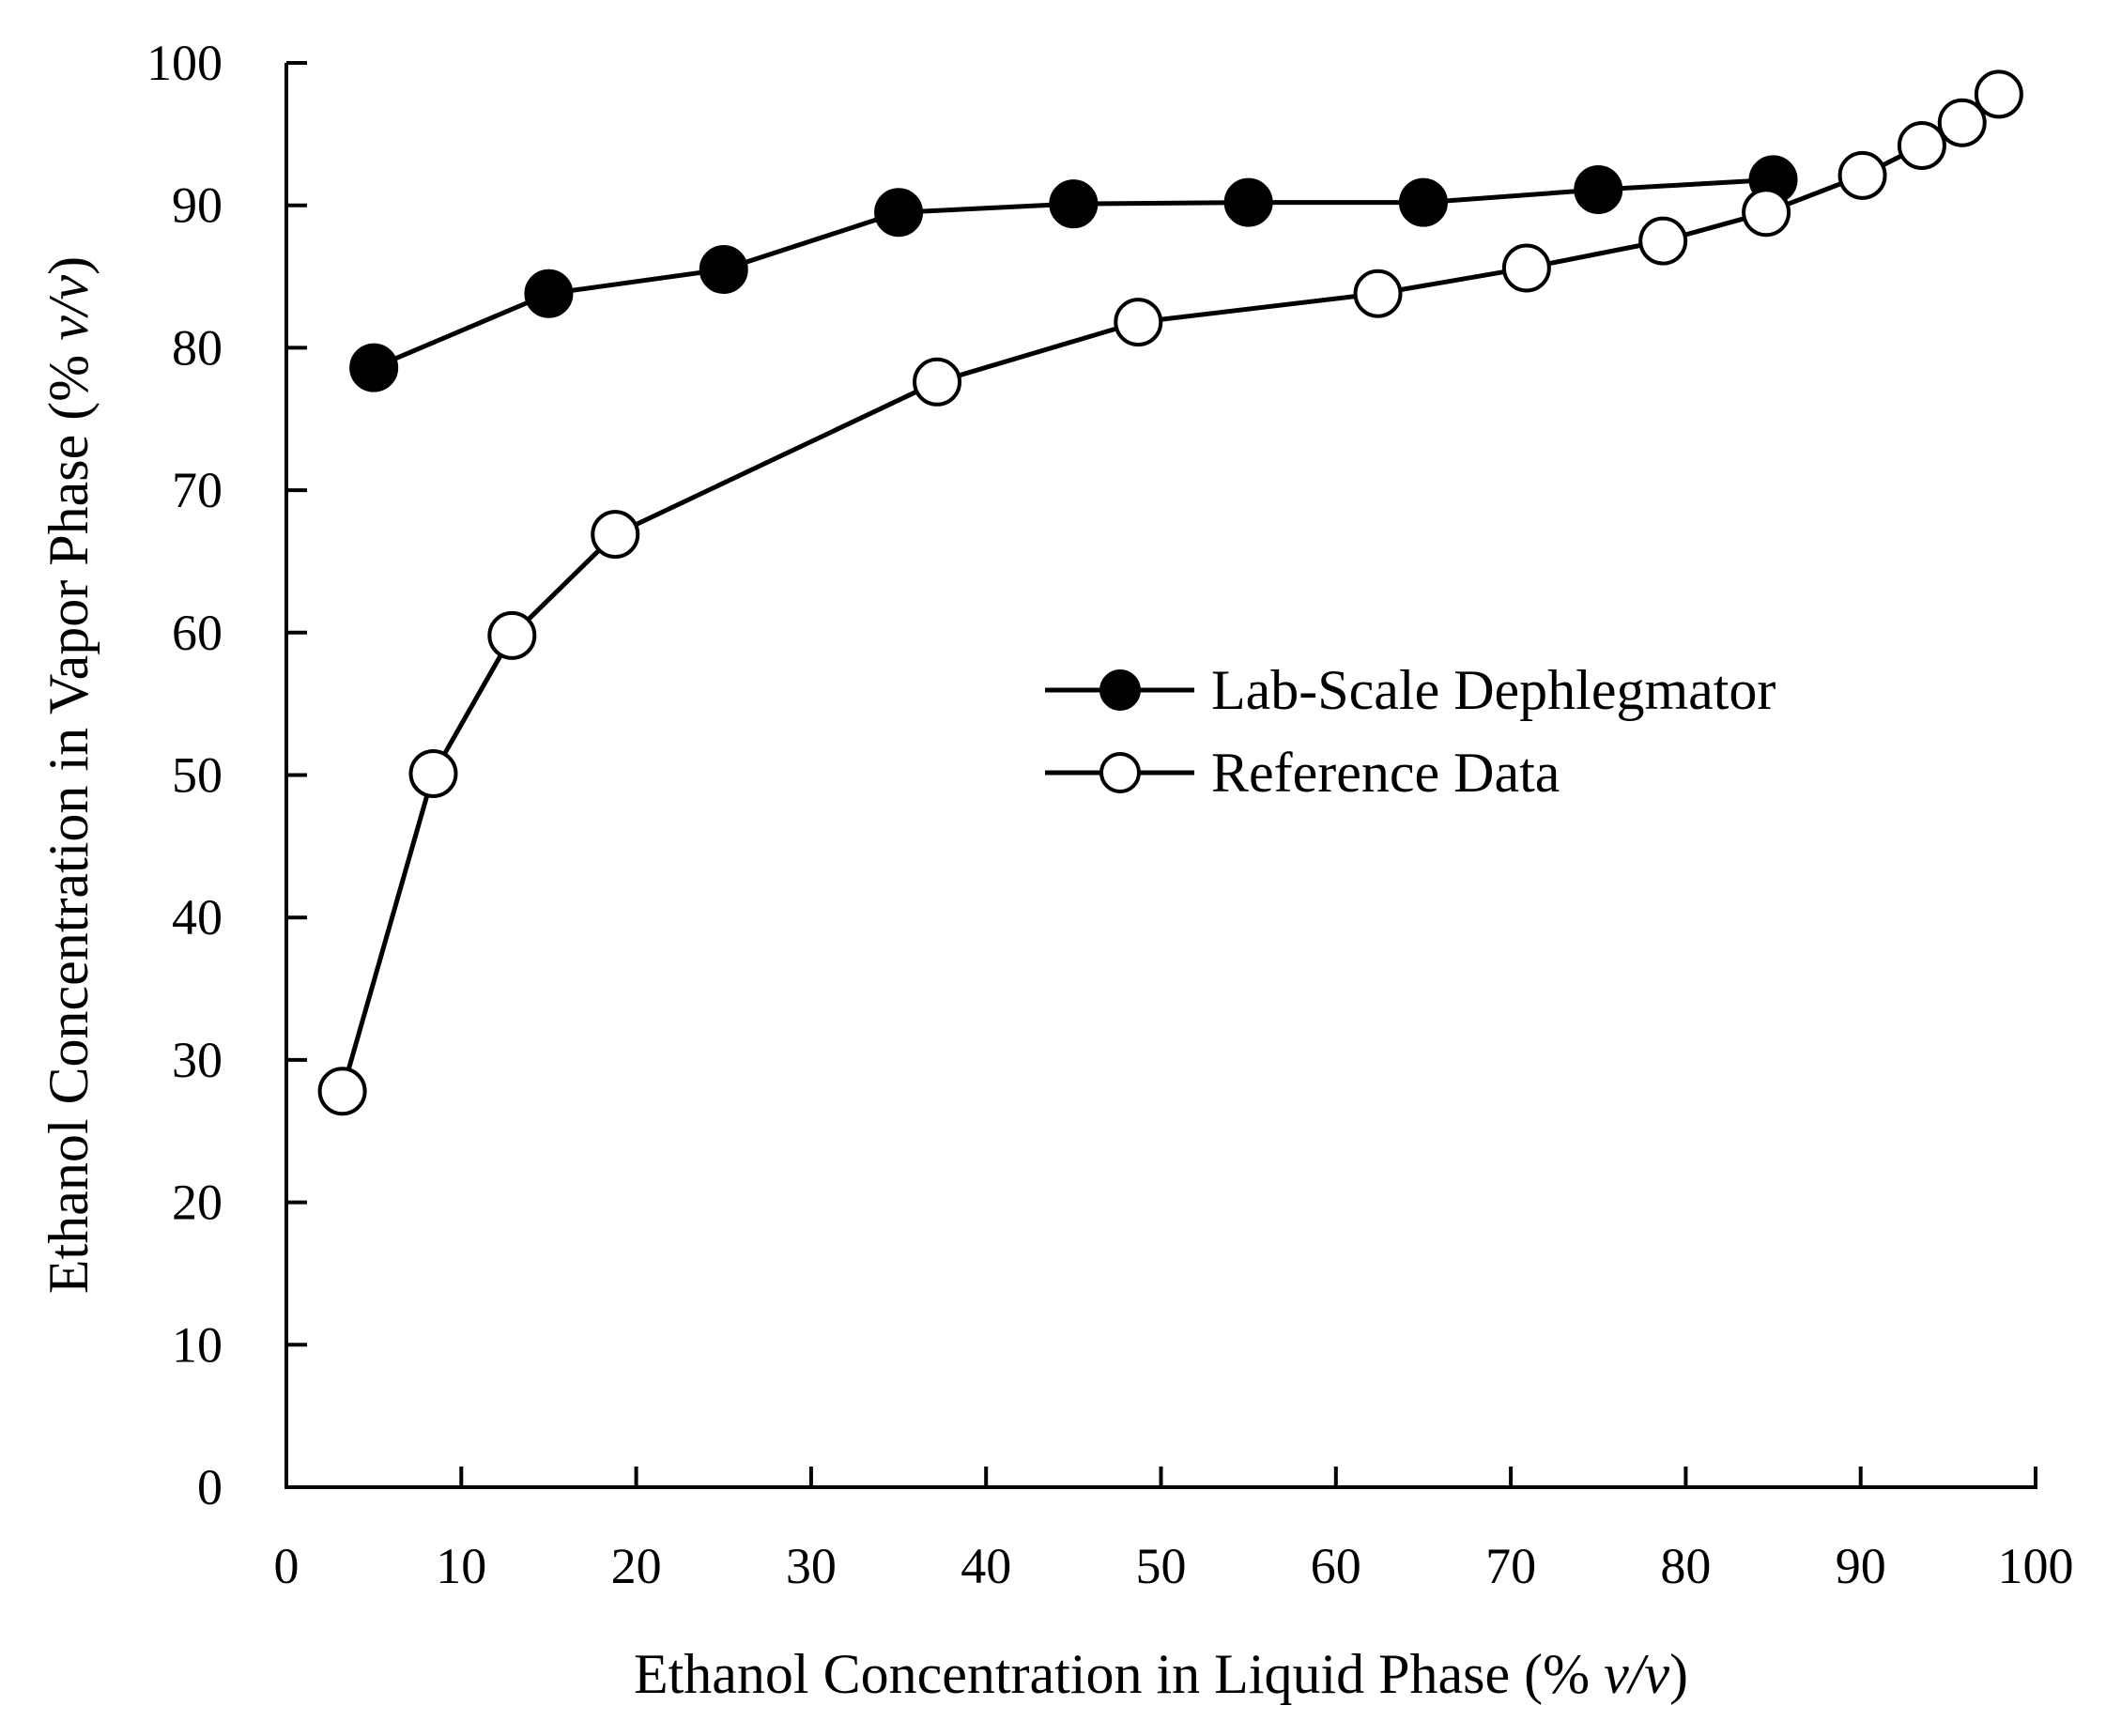 This screenshot has width=2106, height=1736. Describe the element at coordinates (197, 205) in the screenshot. I see `y-tick-label: 90` at that location.